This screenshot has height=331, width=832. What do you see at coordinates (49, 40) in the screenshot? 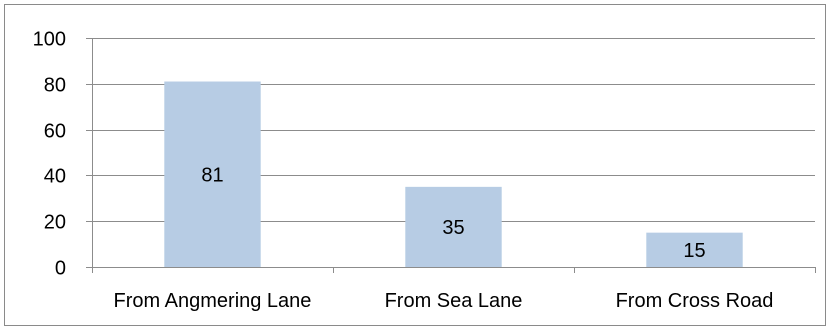
I see `y-tick-label: 100` at bounding box center [49, 40].